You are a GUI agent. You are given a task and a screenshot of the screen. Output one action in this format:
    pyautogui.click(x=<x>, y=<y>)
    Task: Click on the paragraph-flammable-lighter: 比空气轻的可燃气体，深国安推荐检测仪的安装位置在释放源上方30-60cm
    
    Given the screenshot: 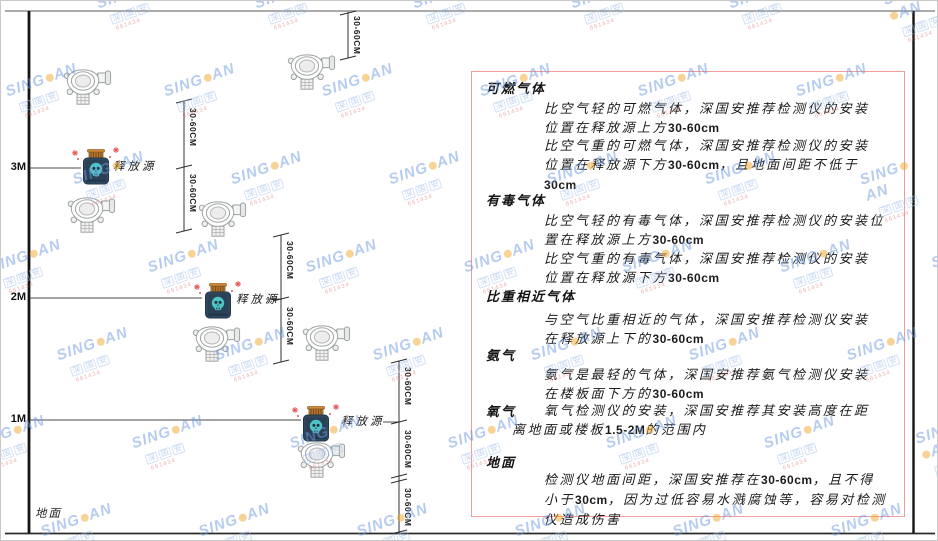 What is the action you would take?
    pyautogui.click(x=707, y=118)
    